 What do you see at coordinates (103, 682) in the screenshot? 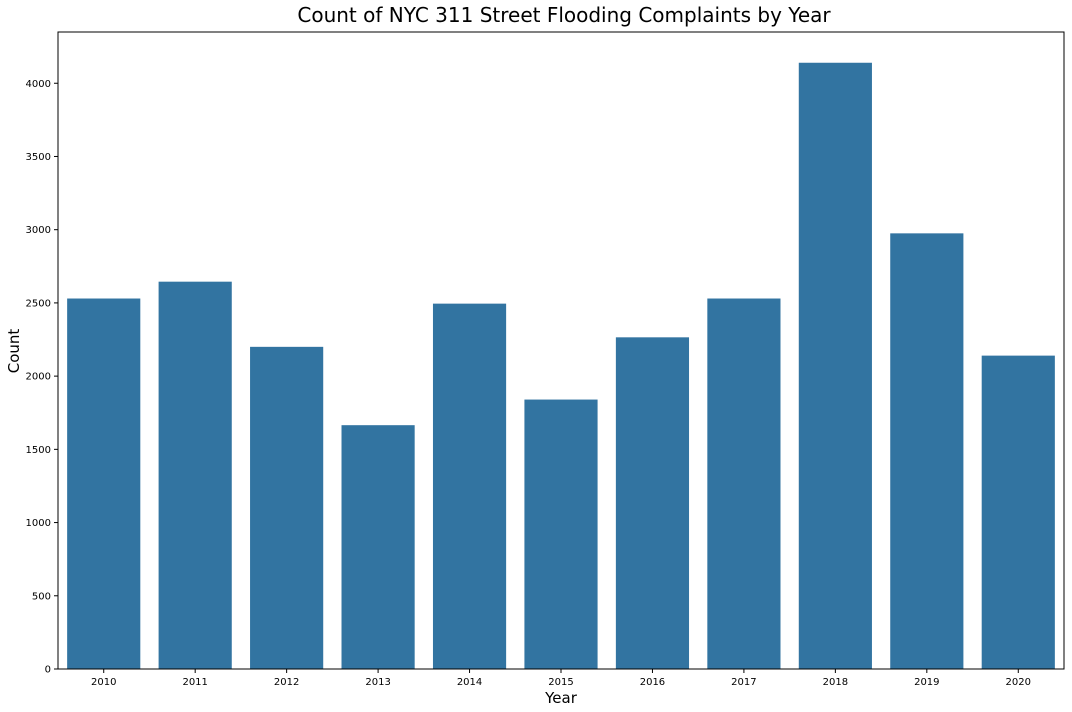
I see `x-tick-label: 2010` at bounding box center [103, 682].